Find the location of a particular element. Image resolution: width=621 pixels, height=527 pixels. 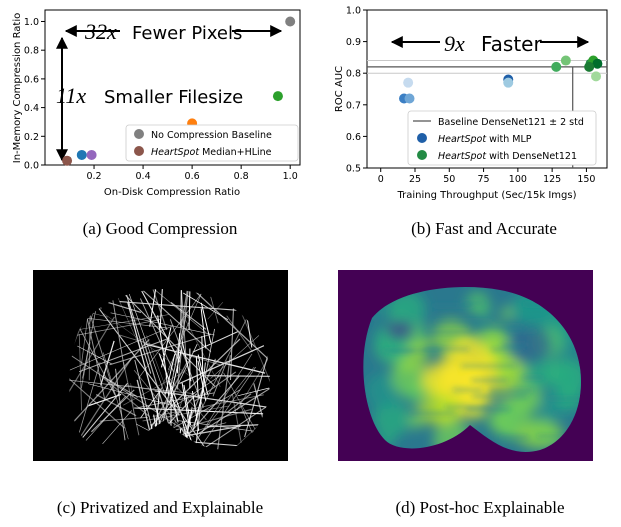

panel-a-plot-frame is located at coordinates (172, 87).